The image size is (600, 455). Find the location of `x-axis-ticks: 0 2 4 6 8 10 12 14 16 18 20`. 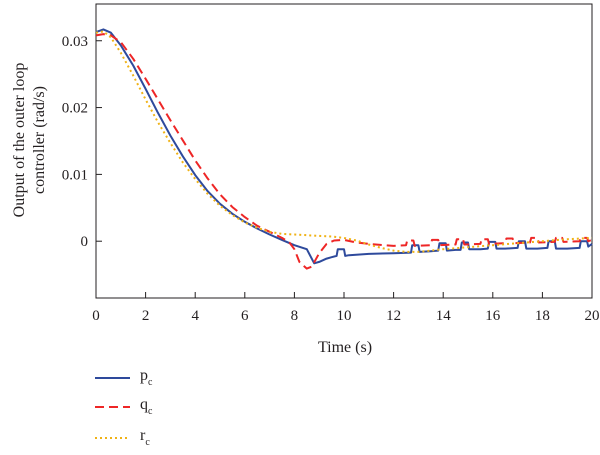

x-axis-ticks: 0 2 4 6 8 10 12 14 16 18 20 is located at coordinates (346, 308).